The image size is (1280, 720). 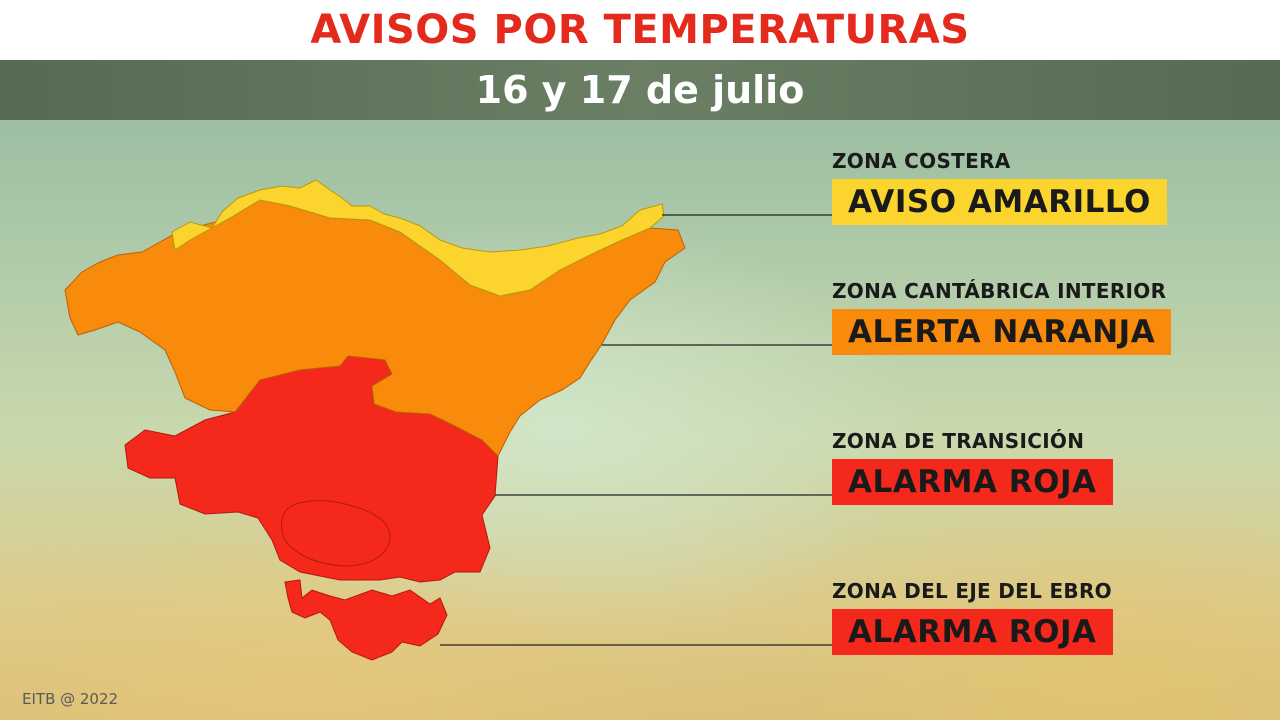 I want to click on date-subtitle: 16 y 17 de julio, so click(x=640, y=90).